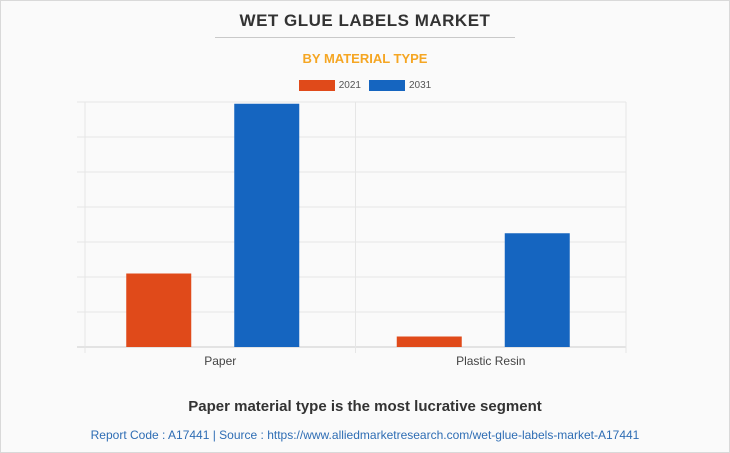 The image size is (730, 453). What do you see at coordinates (159, 310) in the screenshot?
I see `bar-paper-2021` at bounding box center [159, 310].